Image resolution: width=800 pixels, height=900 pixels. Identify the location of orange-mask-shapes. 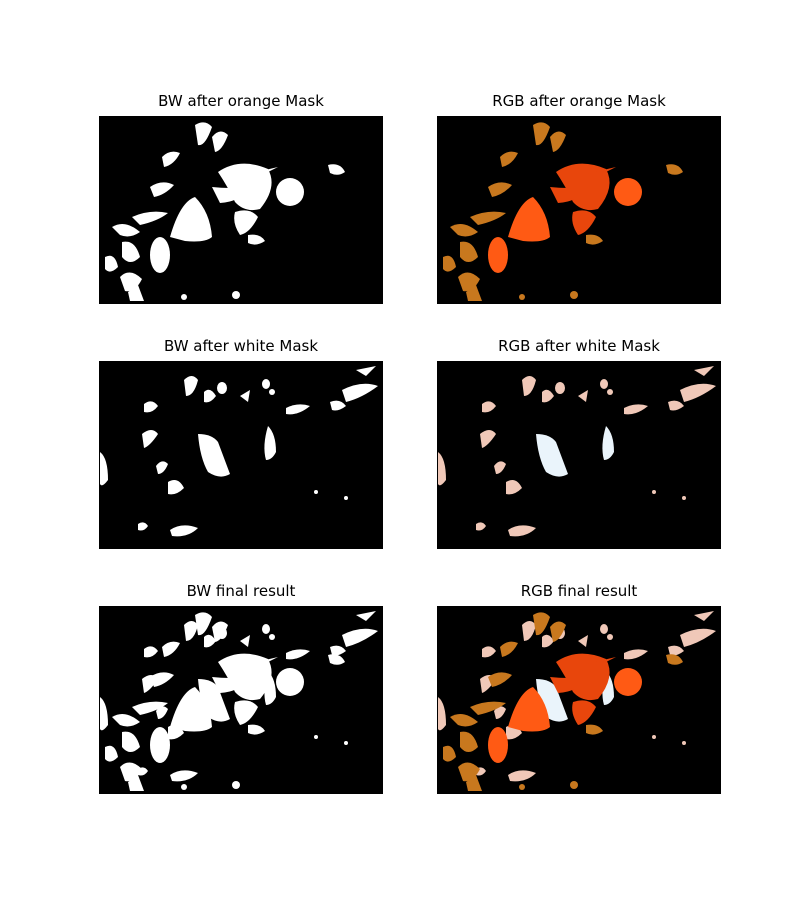
(563, 701).